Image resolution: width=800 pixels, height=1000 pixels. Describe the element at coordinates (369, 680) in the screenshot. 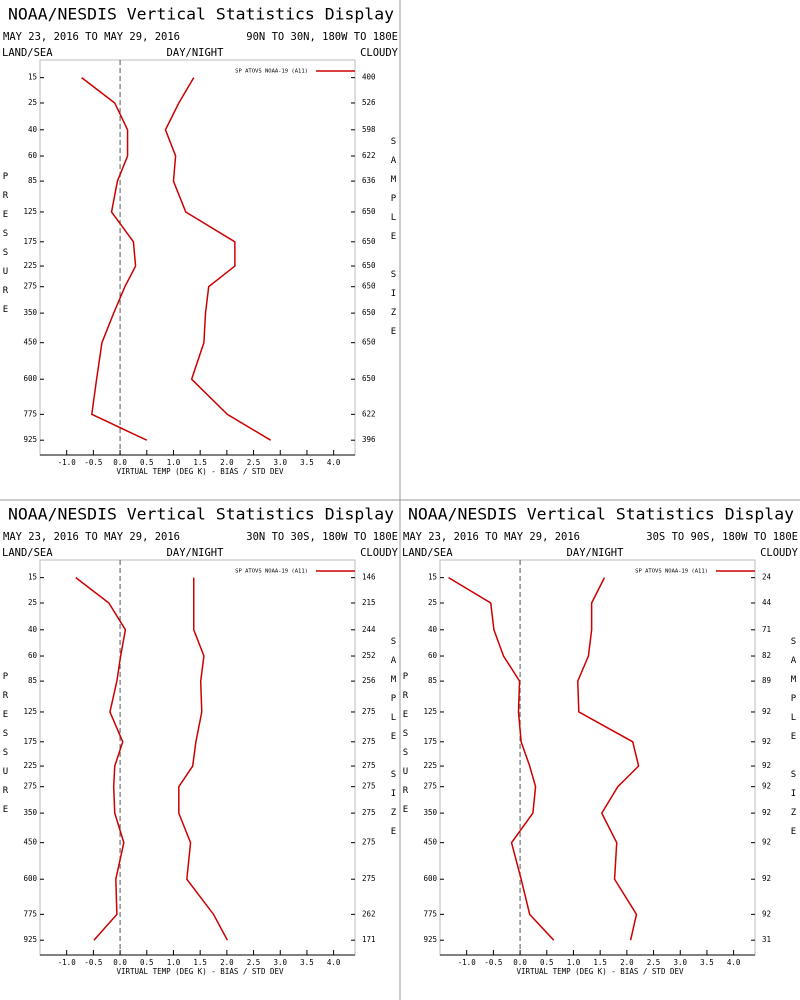

I see `sample-size-label: 256` at that location.